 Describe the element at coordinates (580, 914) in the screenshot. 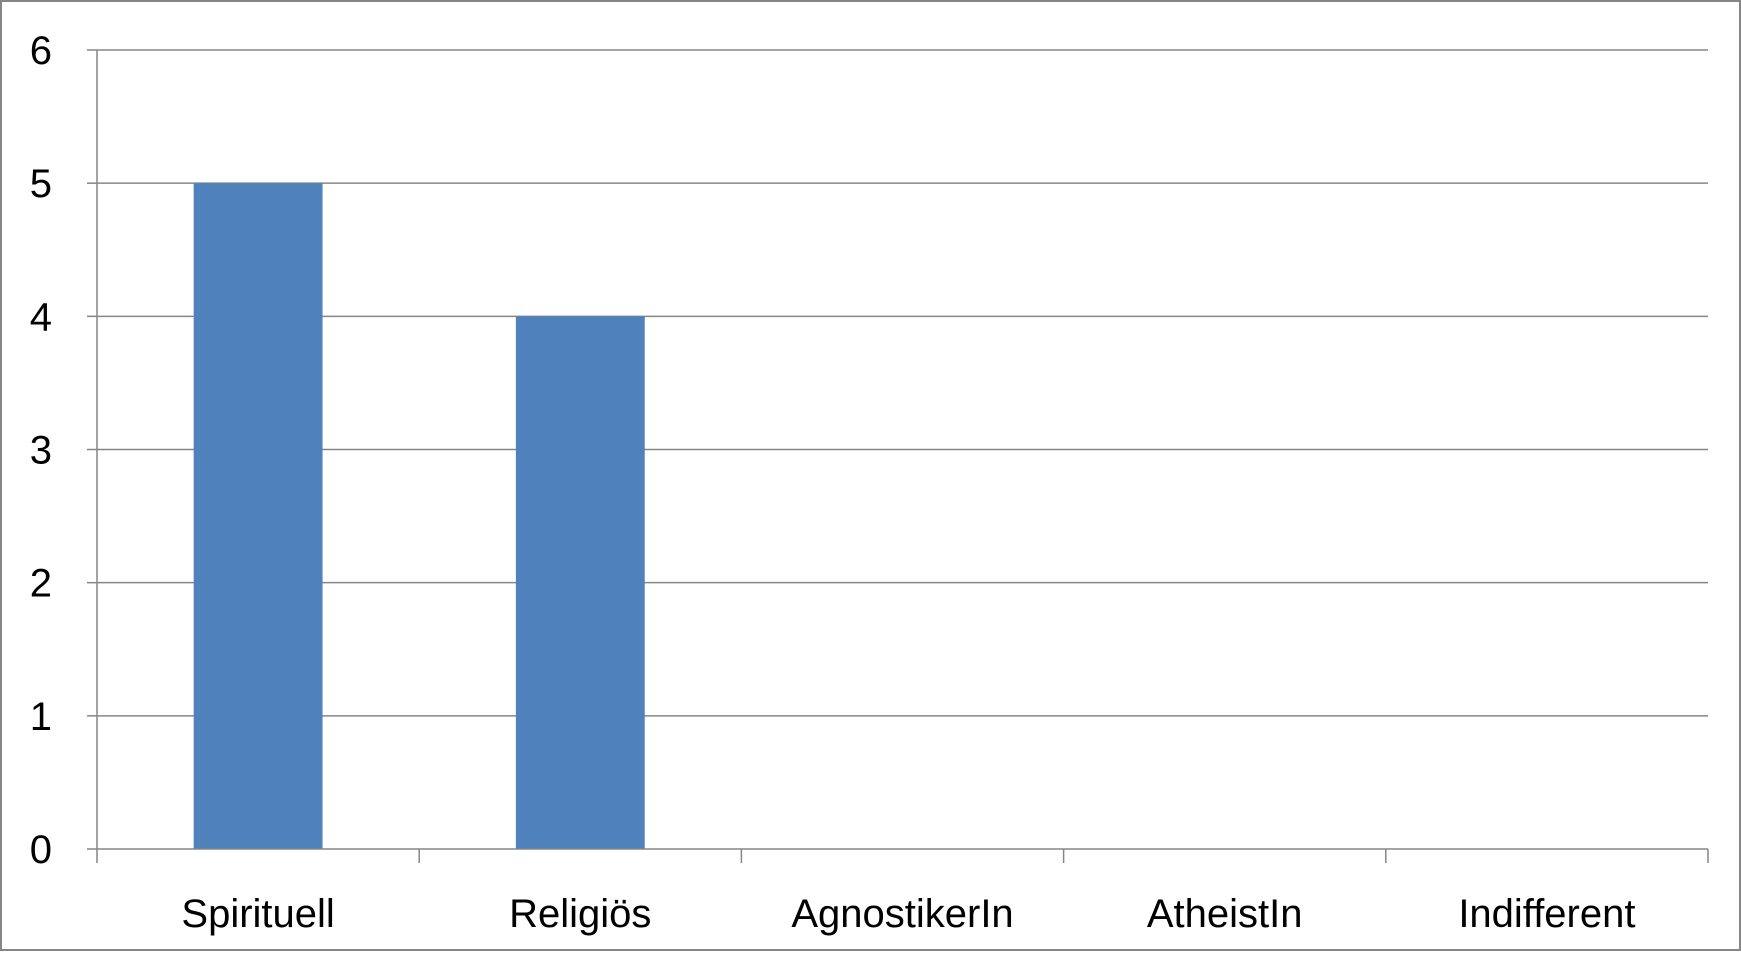

I see `x-category-label: Religiös` at that location.